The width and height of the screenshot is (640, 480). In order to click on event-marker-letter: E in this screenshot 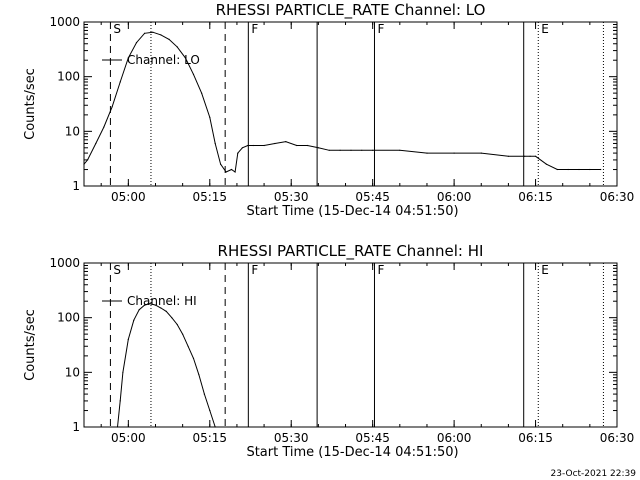, I will do `click(545, 270)`.